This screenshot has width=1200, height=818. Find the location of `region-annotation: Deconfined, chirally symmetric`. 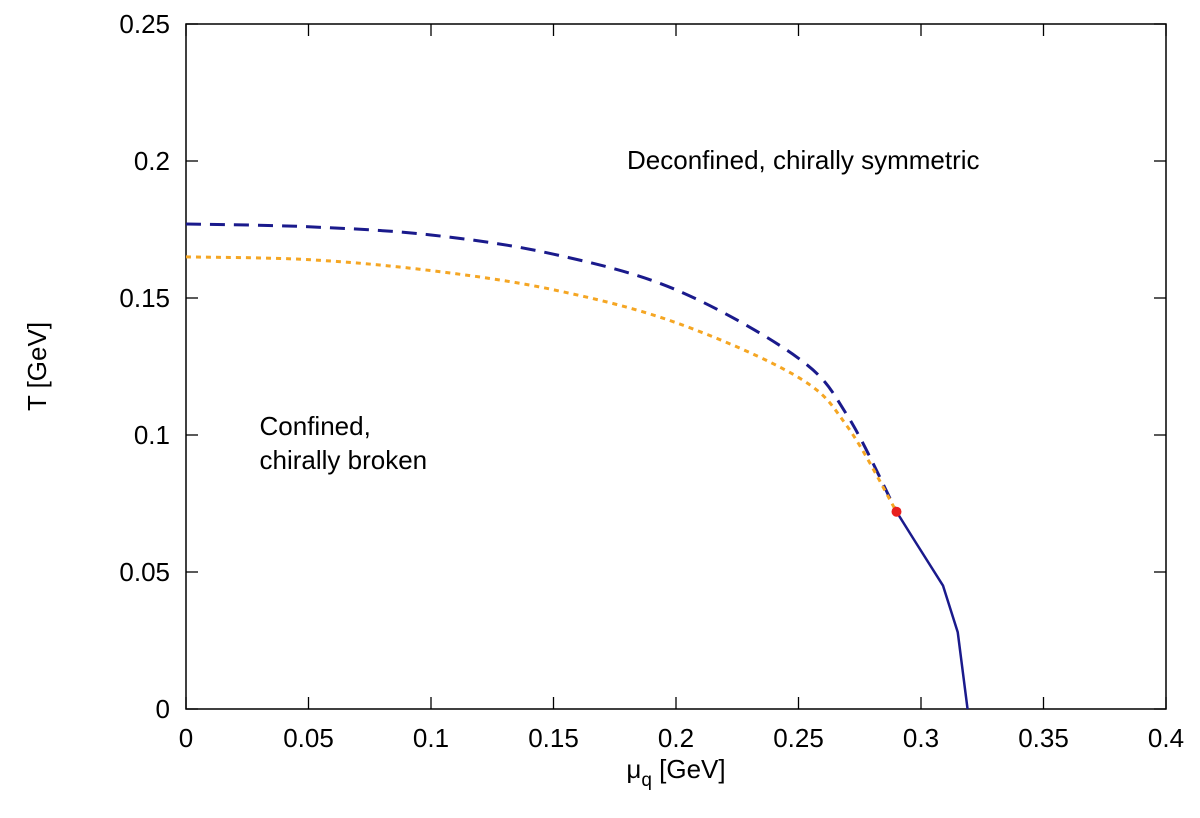

region-annotation: Deconfined, chirally symmetric is located at coordinates (803, 160).